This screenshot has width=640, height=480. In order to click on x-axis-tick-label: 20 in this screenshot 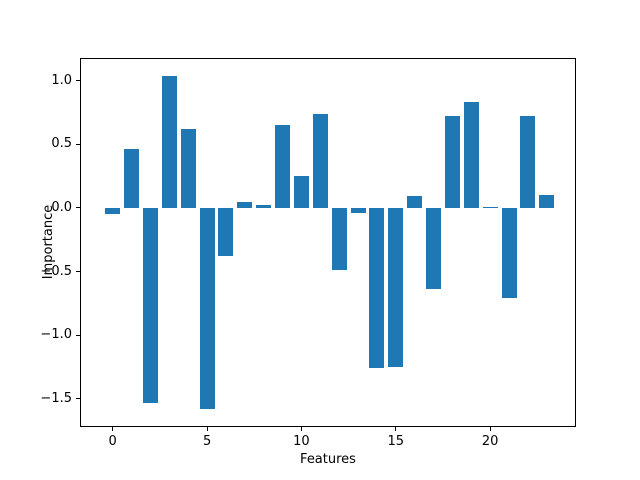, I will do `click(490, 441)`.